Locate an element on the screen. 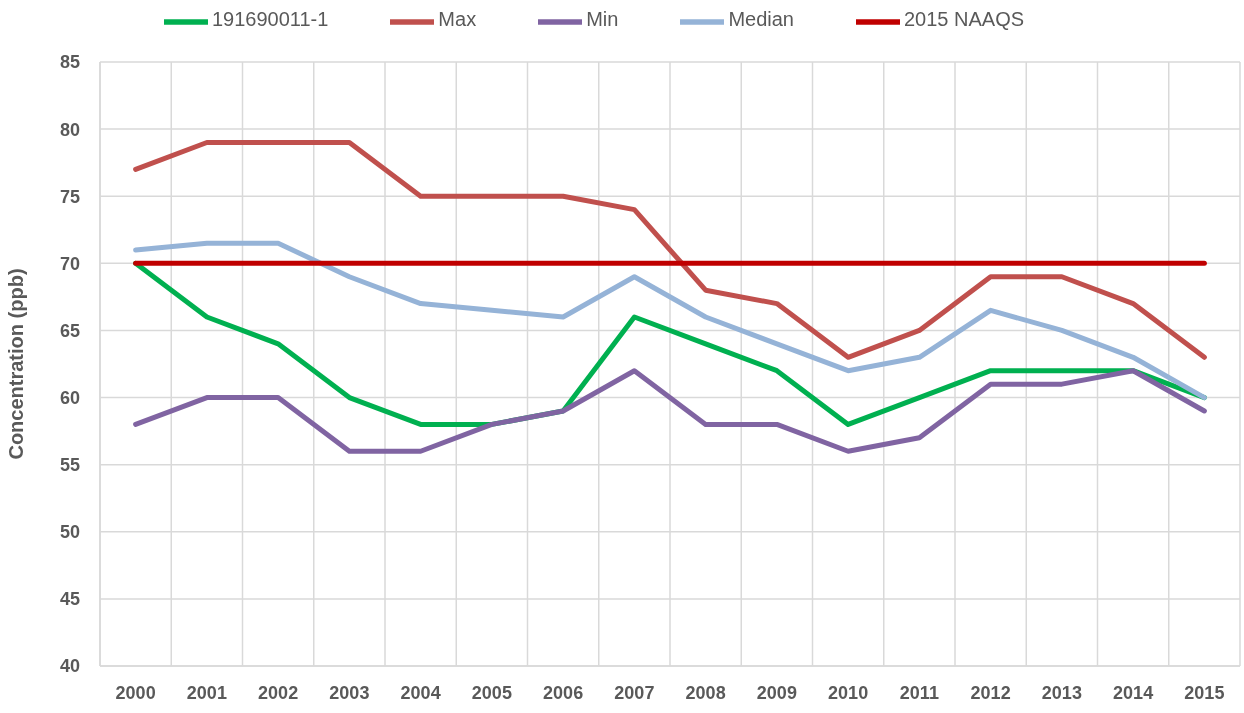 Image resolution: width=1244 pixels, height=713 pixels. legend-label: Min is located at coordinates (602, 19).